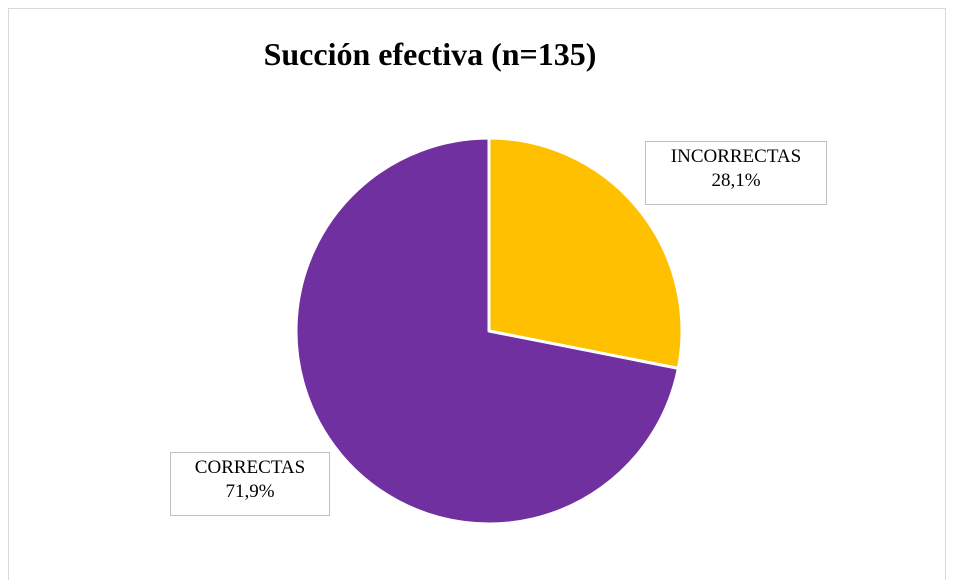  I want to click on data-label-correctas: CORRECTAS 71,9%, so click(250, 484).